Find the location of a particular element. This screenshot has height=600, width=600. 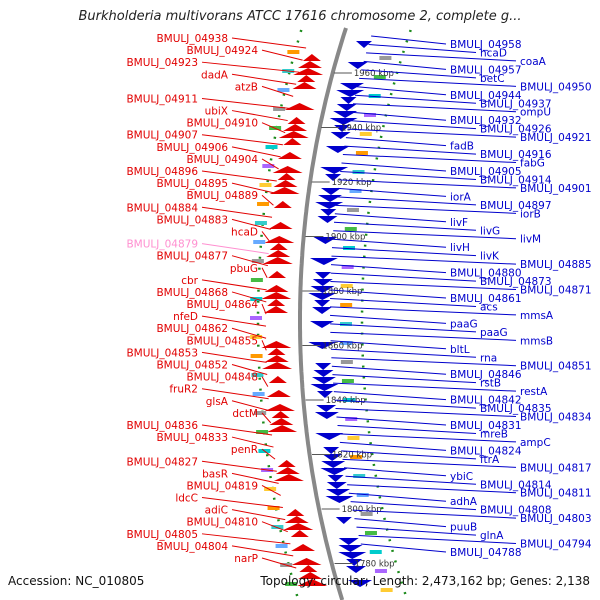

gene-label: BMULJ_04794 is located at coordinates (556, 545).